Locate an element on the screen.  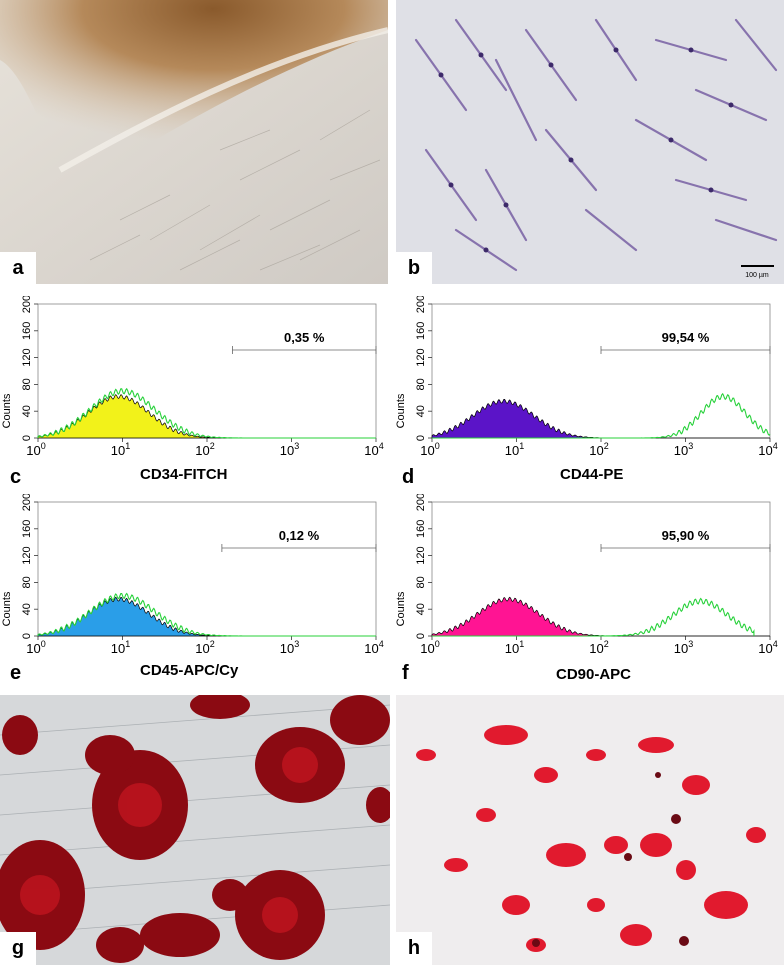
adipogenic-photo-graphic is located at coordinates (590, 830).